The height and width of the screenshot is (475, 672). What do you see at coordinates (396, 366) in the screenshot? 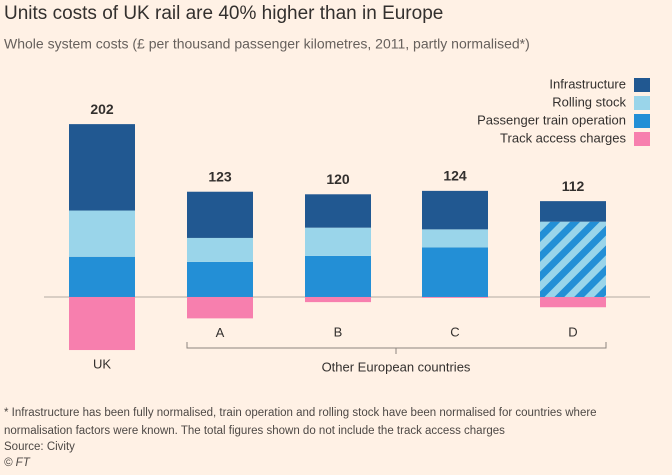
I see `group-label: Other European countries` at bounding box center [396, 366].